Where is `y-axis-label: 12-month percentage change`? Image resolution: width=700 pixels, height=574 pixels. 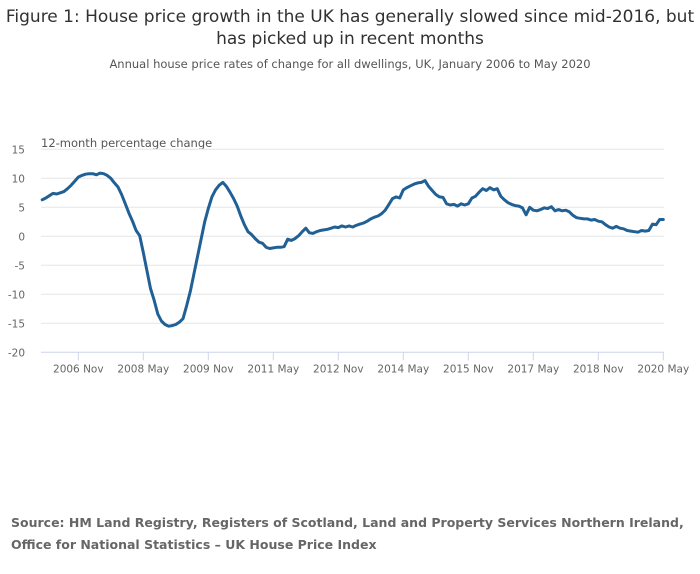
y-axis-label: 12-month percentage change is located at coordinates (126, 143).